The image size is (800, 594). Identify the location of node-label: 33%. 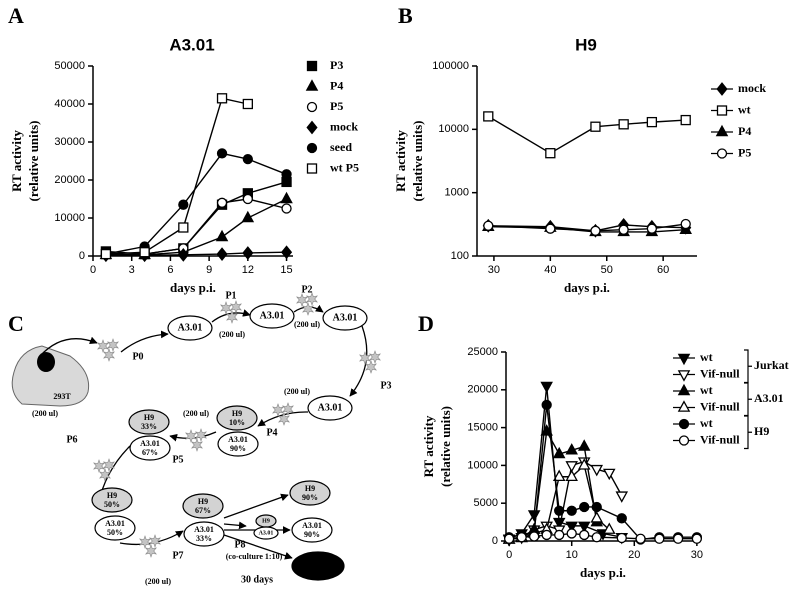
(149, 426).